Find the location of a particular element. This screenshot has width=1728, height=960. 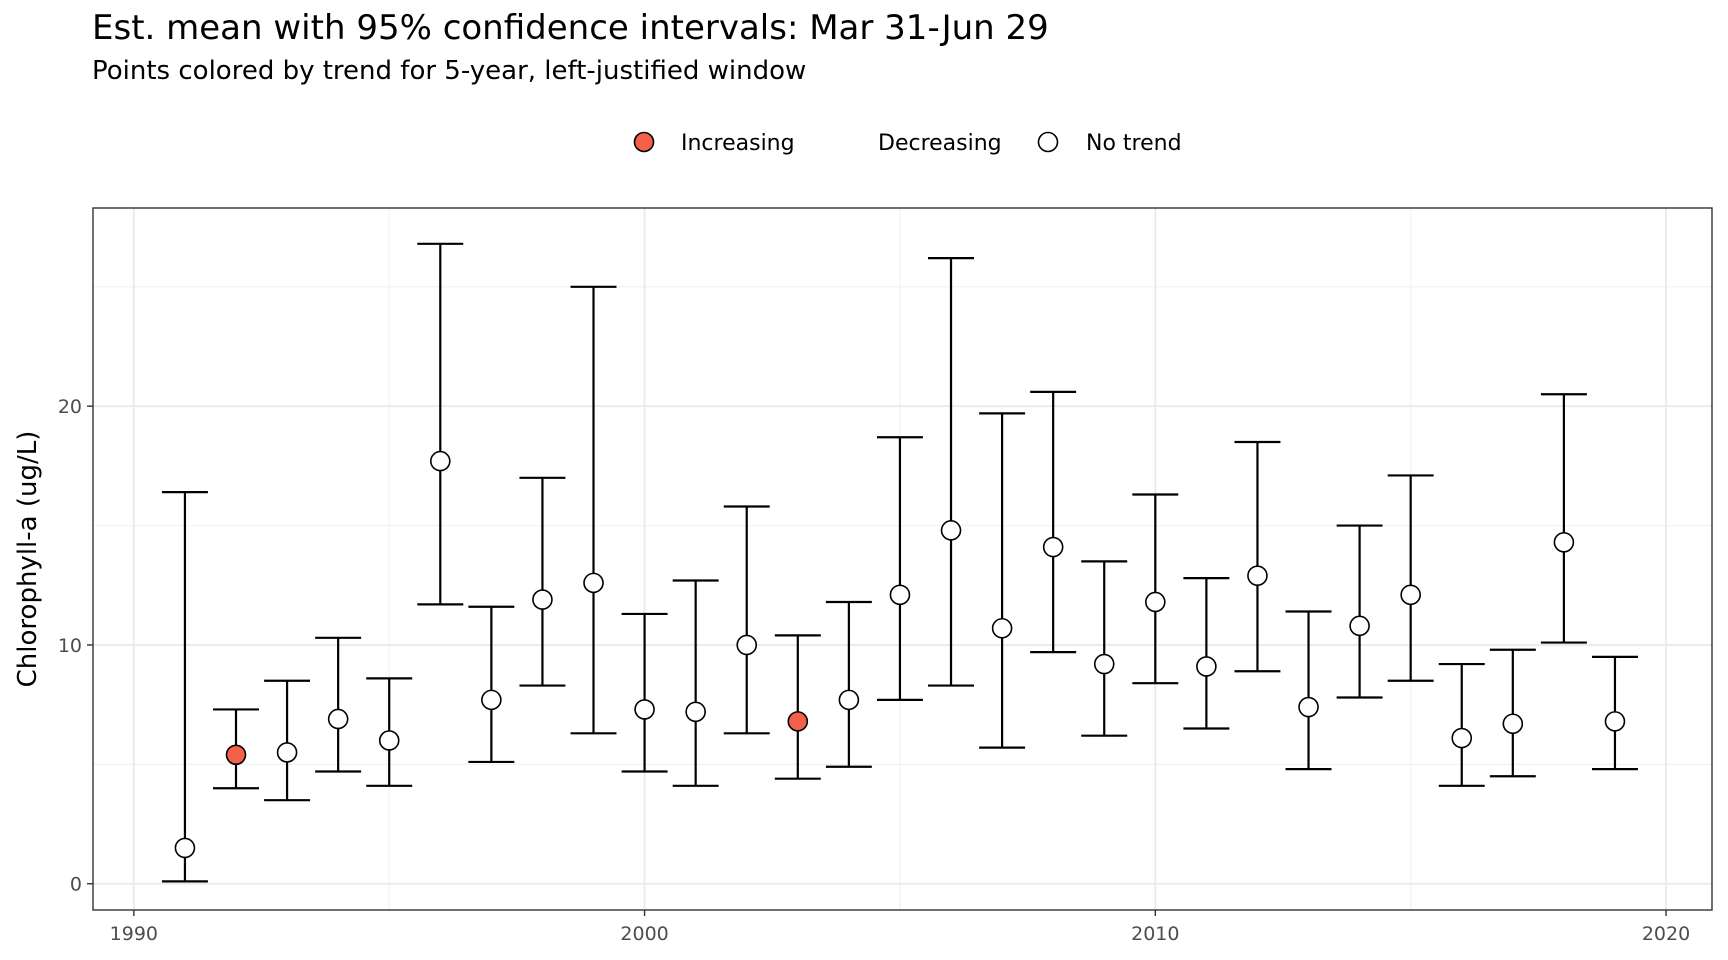

point-1997 is located at coordinates (491, 700).